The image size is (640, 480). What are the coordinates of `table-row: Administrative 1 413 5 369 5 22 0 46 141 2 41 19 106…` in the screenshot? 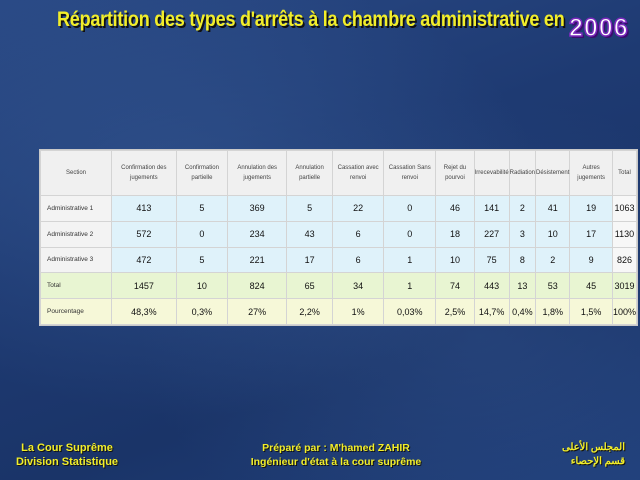 It's located at (339, 208).